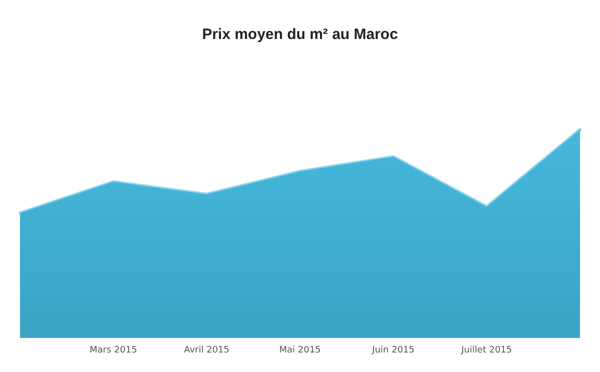  Describe the element at coordinates (392, 351) in the screenshot. I see `x-tick-label: Juin 2015` at that location.